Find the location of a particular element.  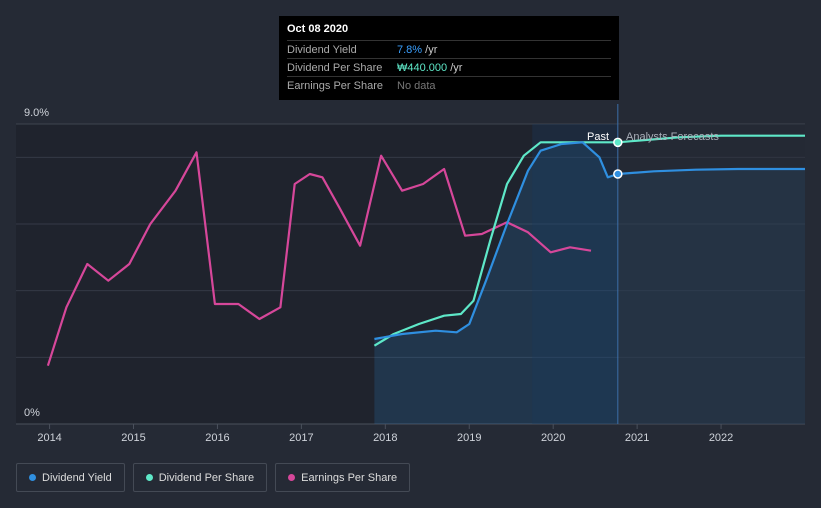

past-label: Past is located at coordinates (598, 137).